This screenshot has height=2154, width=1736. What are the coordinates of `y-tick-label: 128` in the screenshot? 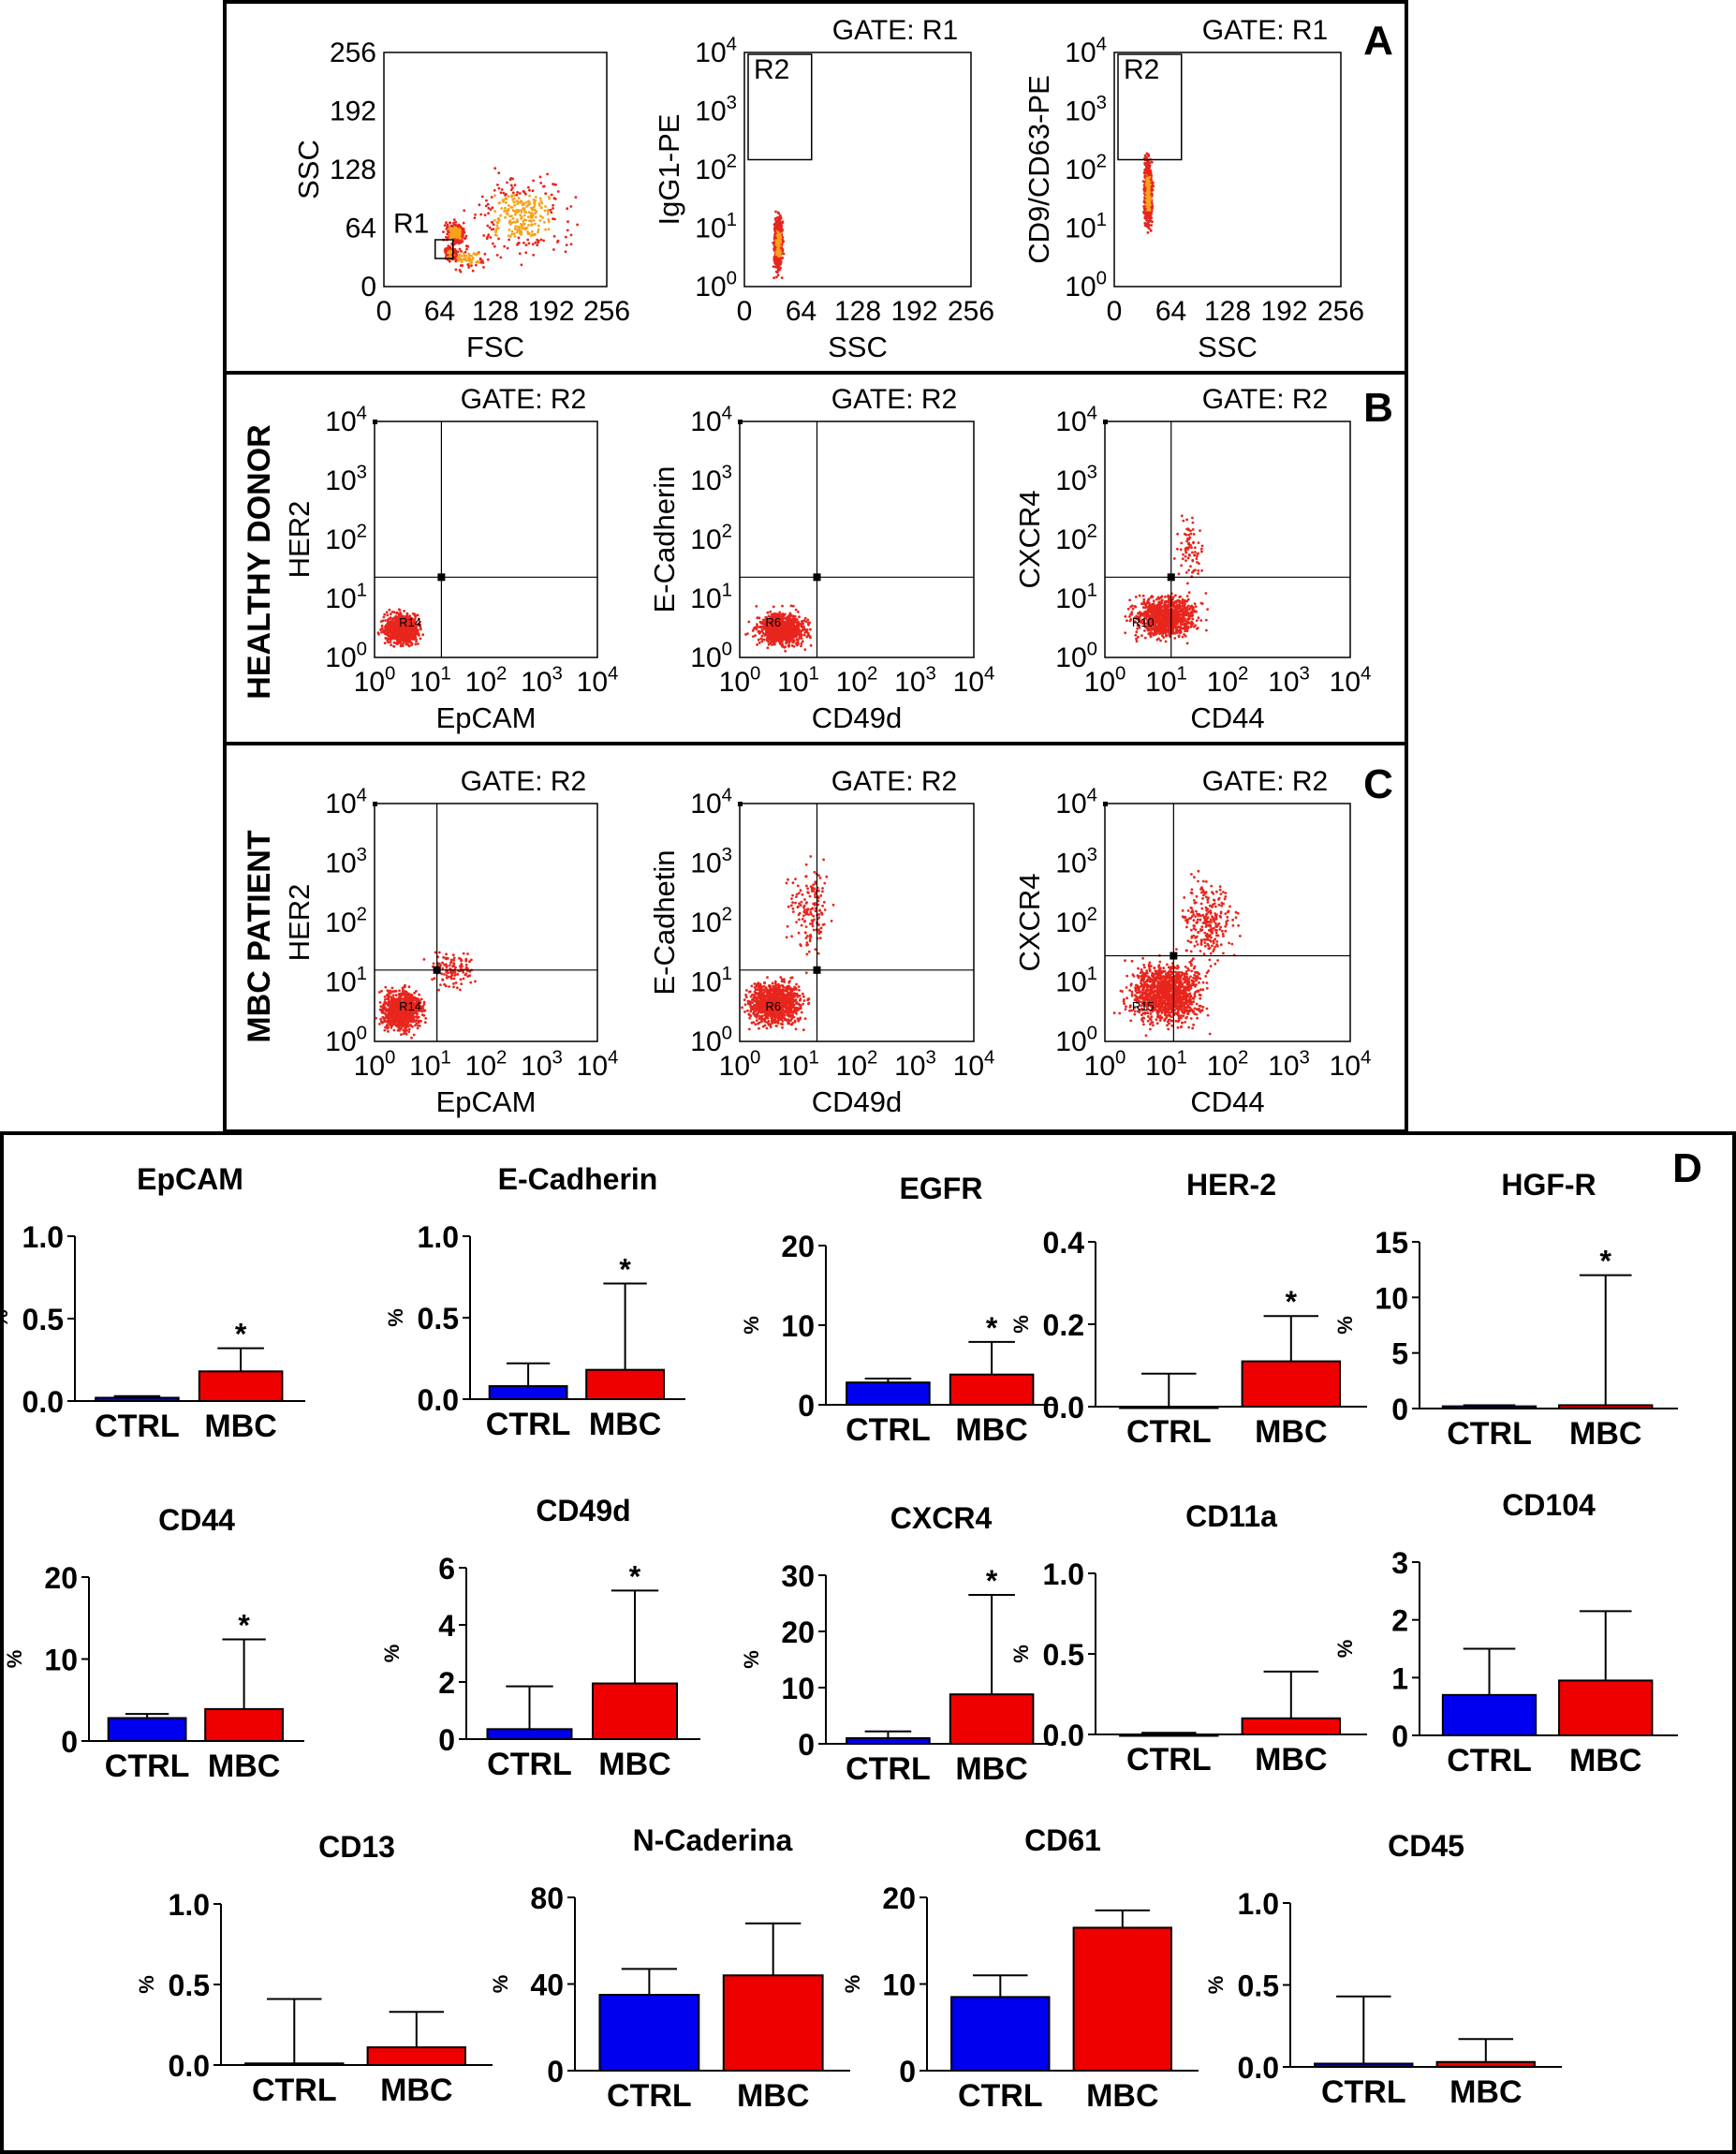 It's located at (353, 170).